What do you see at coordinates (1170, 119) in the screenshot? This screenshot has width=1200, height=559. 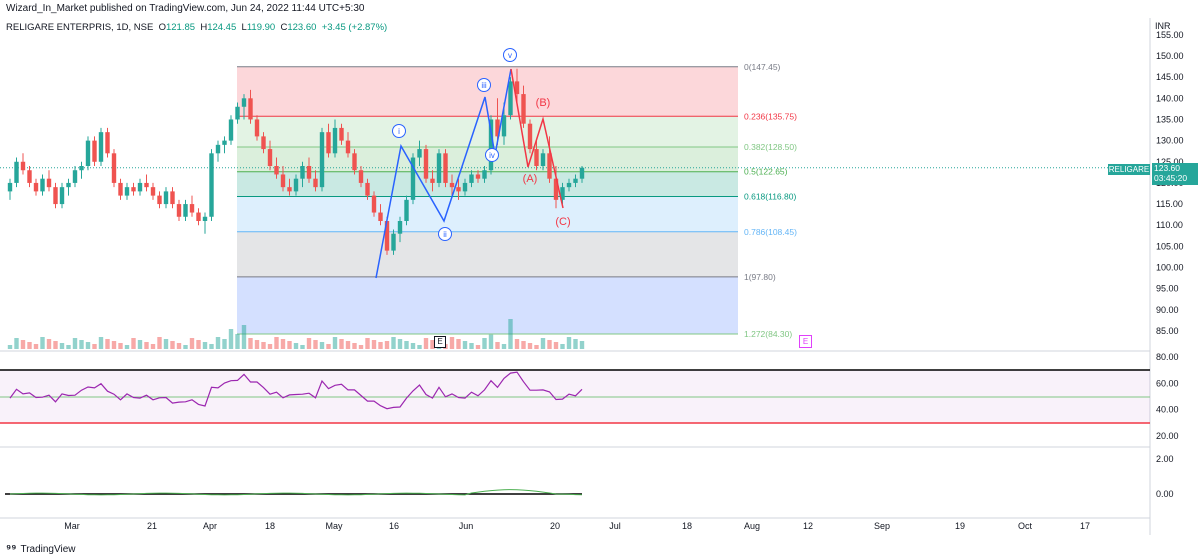 I see `price-axis-tick: 135.00` at bounding box center [1170, 119].